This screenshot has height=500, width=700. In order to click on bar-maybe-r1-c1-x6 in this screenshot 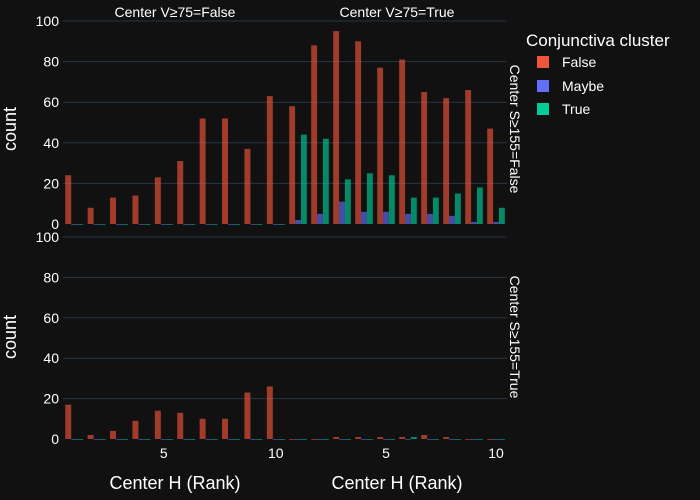, I will do `click(408, 439)`.